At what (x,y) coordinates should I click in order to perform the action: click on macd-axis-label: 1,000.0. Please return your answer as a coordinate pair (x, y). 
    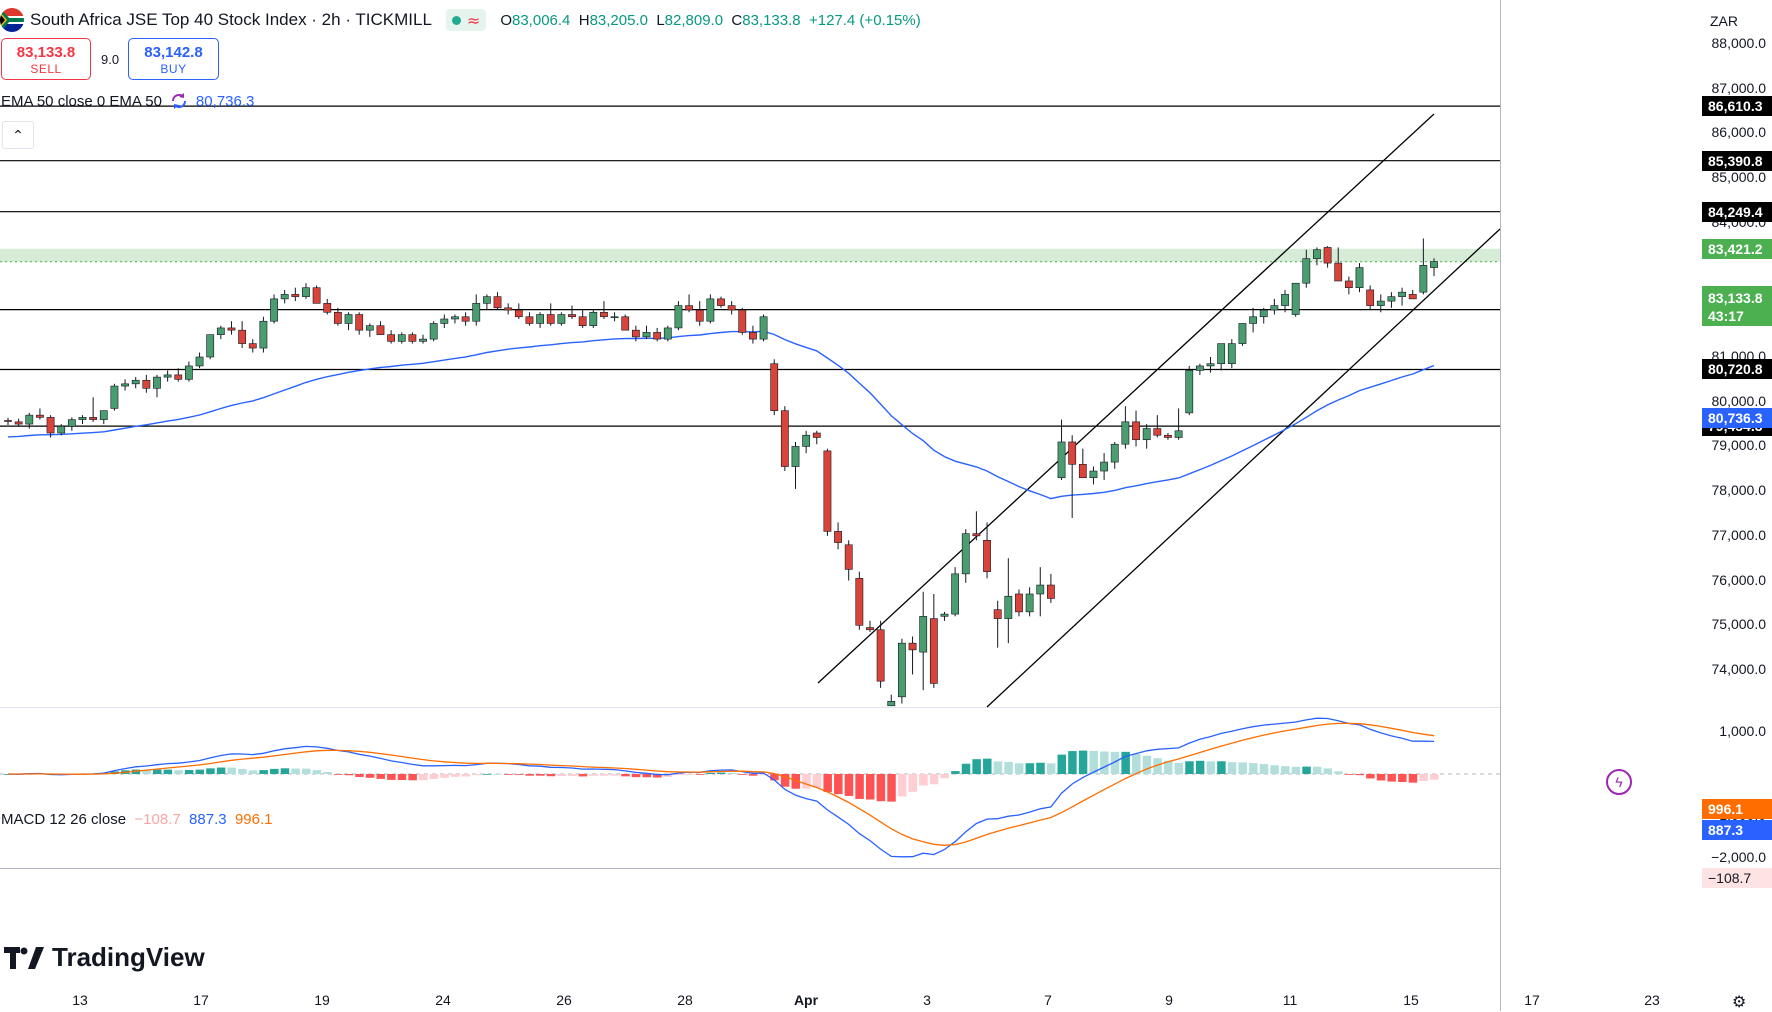
    Looking at the image, I should click on (1742, 731).